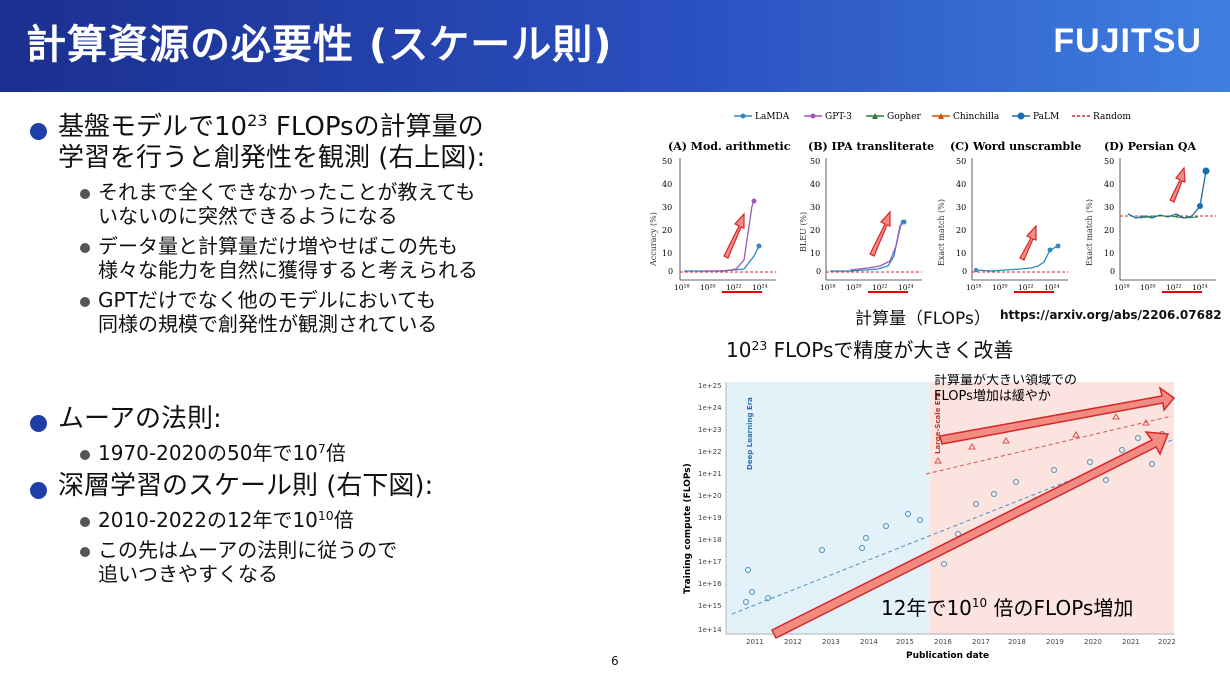  What do you see at coordinates (710, 630) in the screenshot?
I see `tick-label: 1e+14` at bounding box center [710, 630].